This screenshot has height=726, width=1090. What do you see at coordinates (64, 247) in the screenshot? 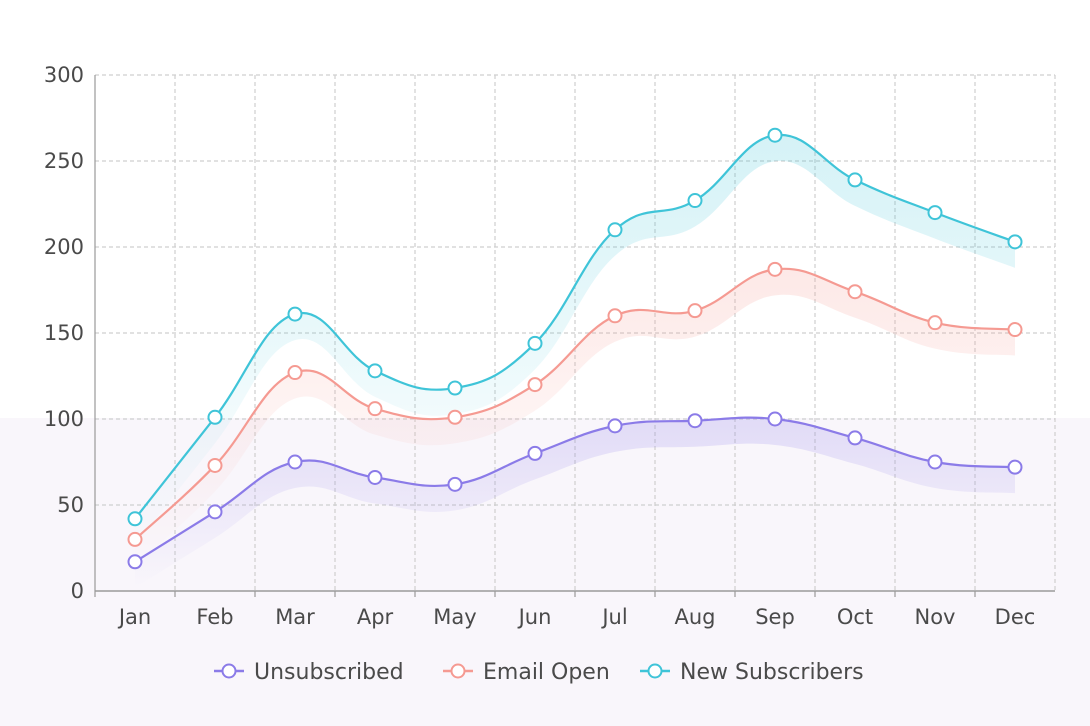
I see `y-tick-label: 200` at bounding box center [64, 247].